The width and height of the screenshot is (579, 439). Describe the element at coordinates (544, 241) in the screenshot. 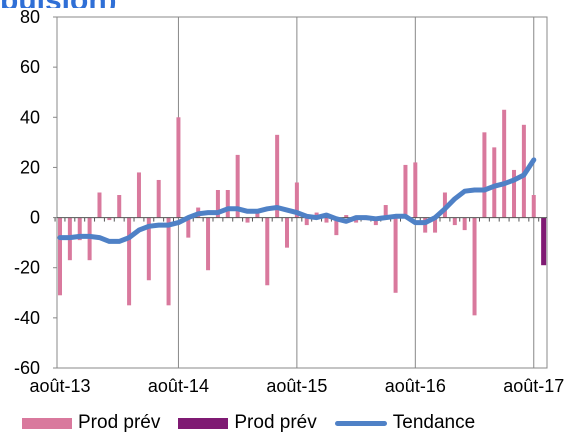

I see `bar-prod-prev-purple` at that location.